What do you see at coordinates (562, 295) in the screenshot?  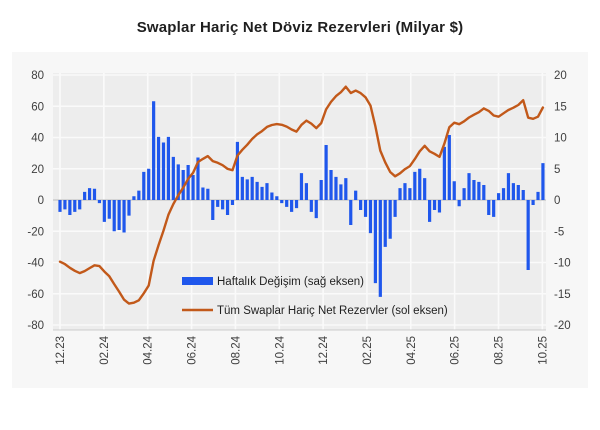 I see `right-axis-tick-label: -15` at bounding box center [562, 295].